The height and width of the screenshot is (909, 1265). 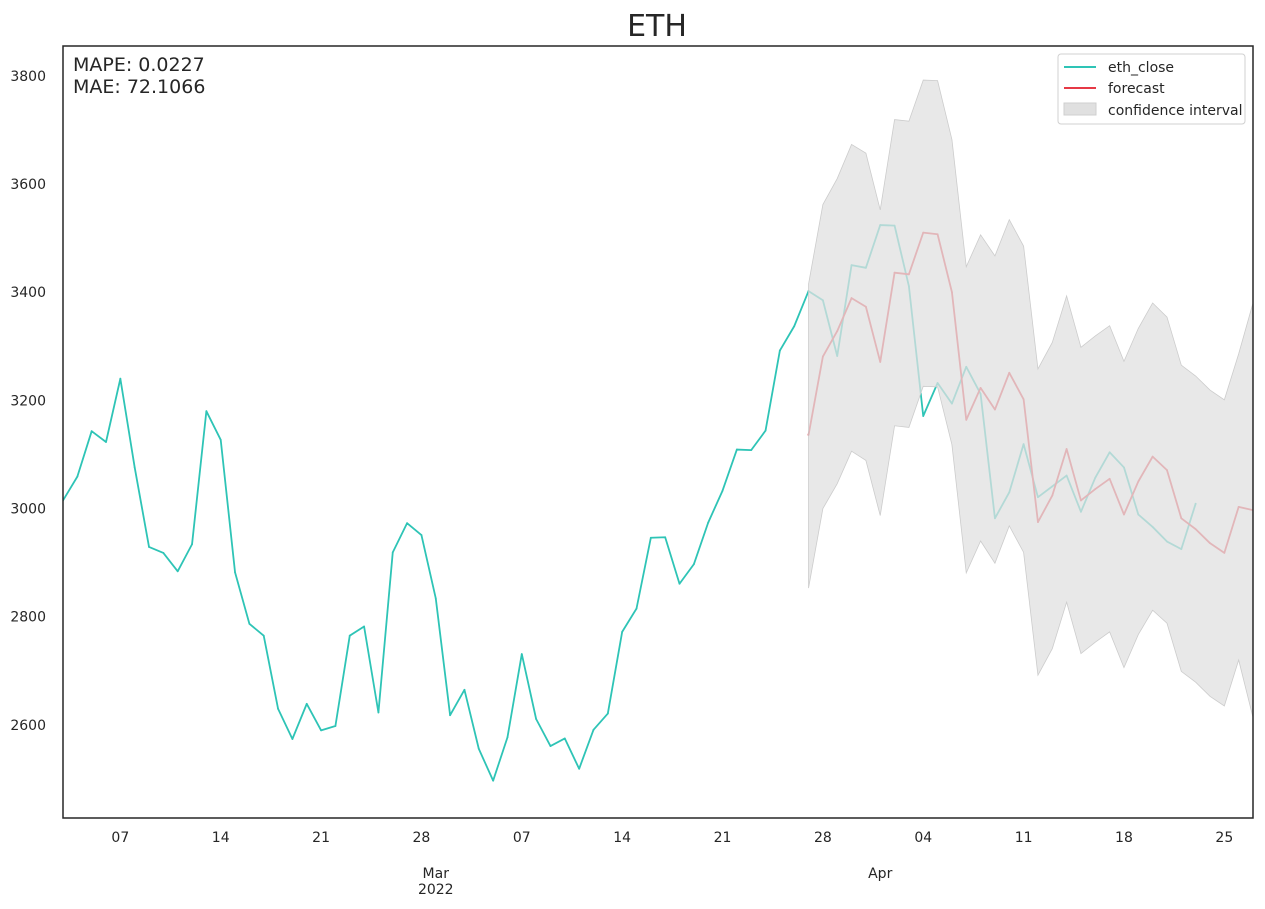 What do you see at coordinates (28, 726) in the screenshot?
I see `y-tick-label: 2600` at bounding box center [28, 726].